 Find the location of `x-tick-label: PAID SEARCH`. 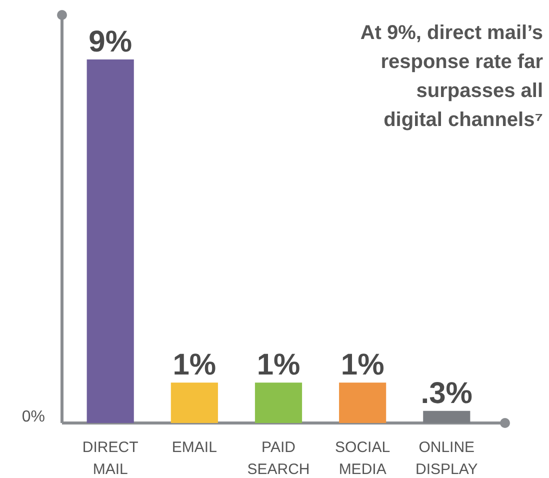

x-tick-label: PAID SEARCH is located at coordinates (278, 458).